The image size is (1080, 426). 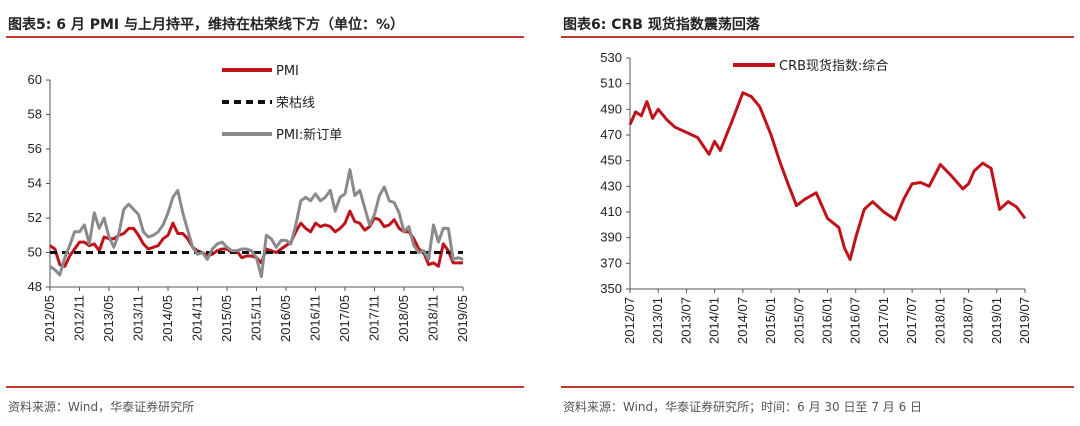 What do you see at coordinates (611, 211) in the screenshot?
I see `y-tick-label: 410` at bounding box center [611, 211].